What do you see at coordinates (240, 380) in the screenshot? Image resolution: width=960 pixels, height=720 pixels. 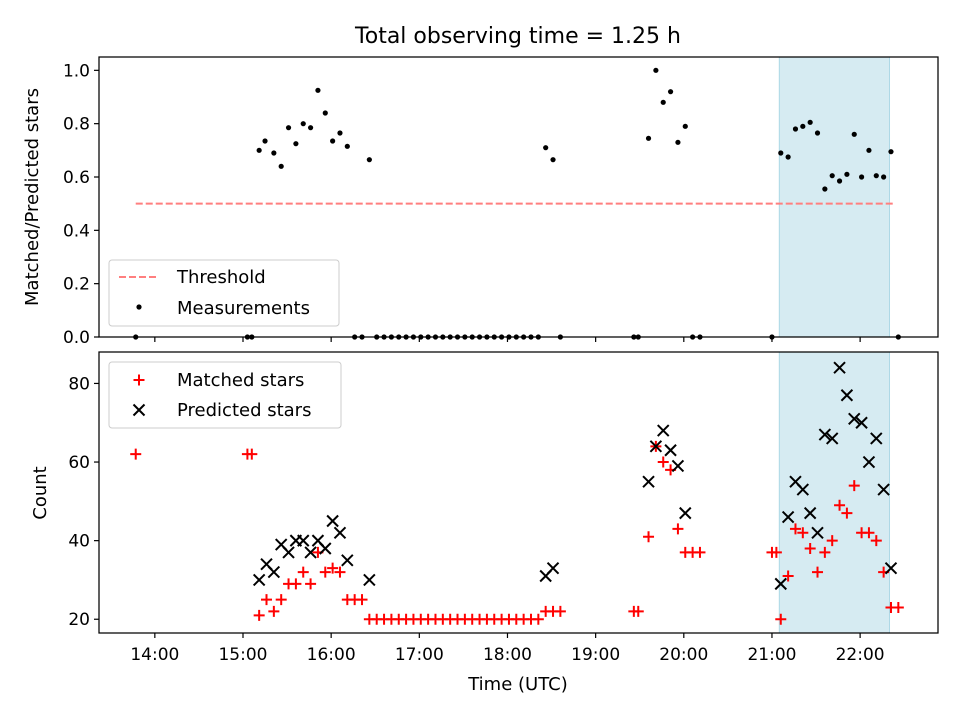 I see `legend-matched-label: Matched stars` at bounding box center [240, 380].